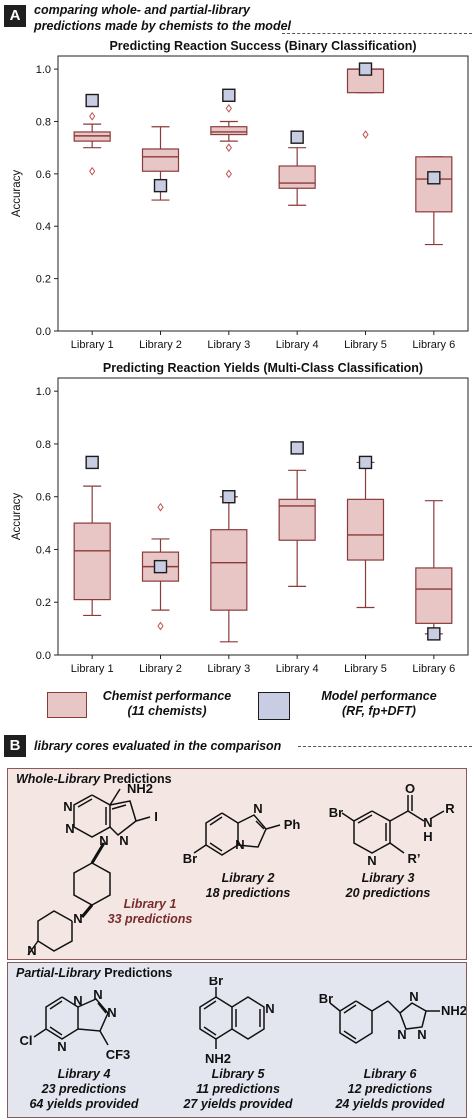  What do you see at coordinates (392, 1016) in the screenshot?
I see `library-6-structure: Br N N N NH2` at bounding box center [392, 1016].